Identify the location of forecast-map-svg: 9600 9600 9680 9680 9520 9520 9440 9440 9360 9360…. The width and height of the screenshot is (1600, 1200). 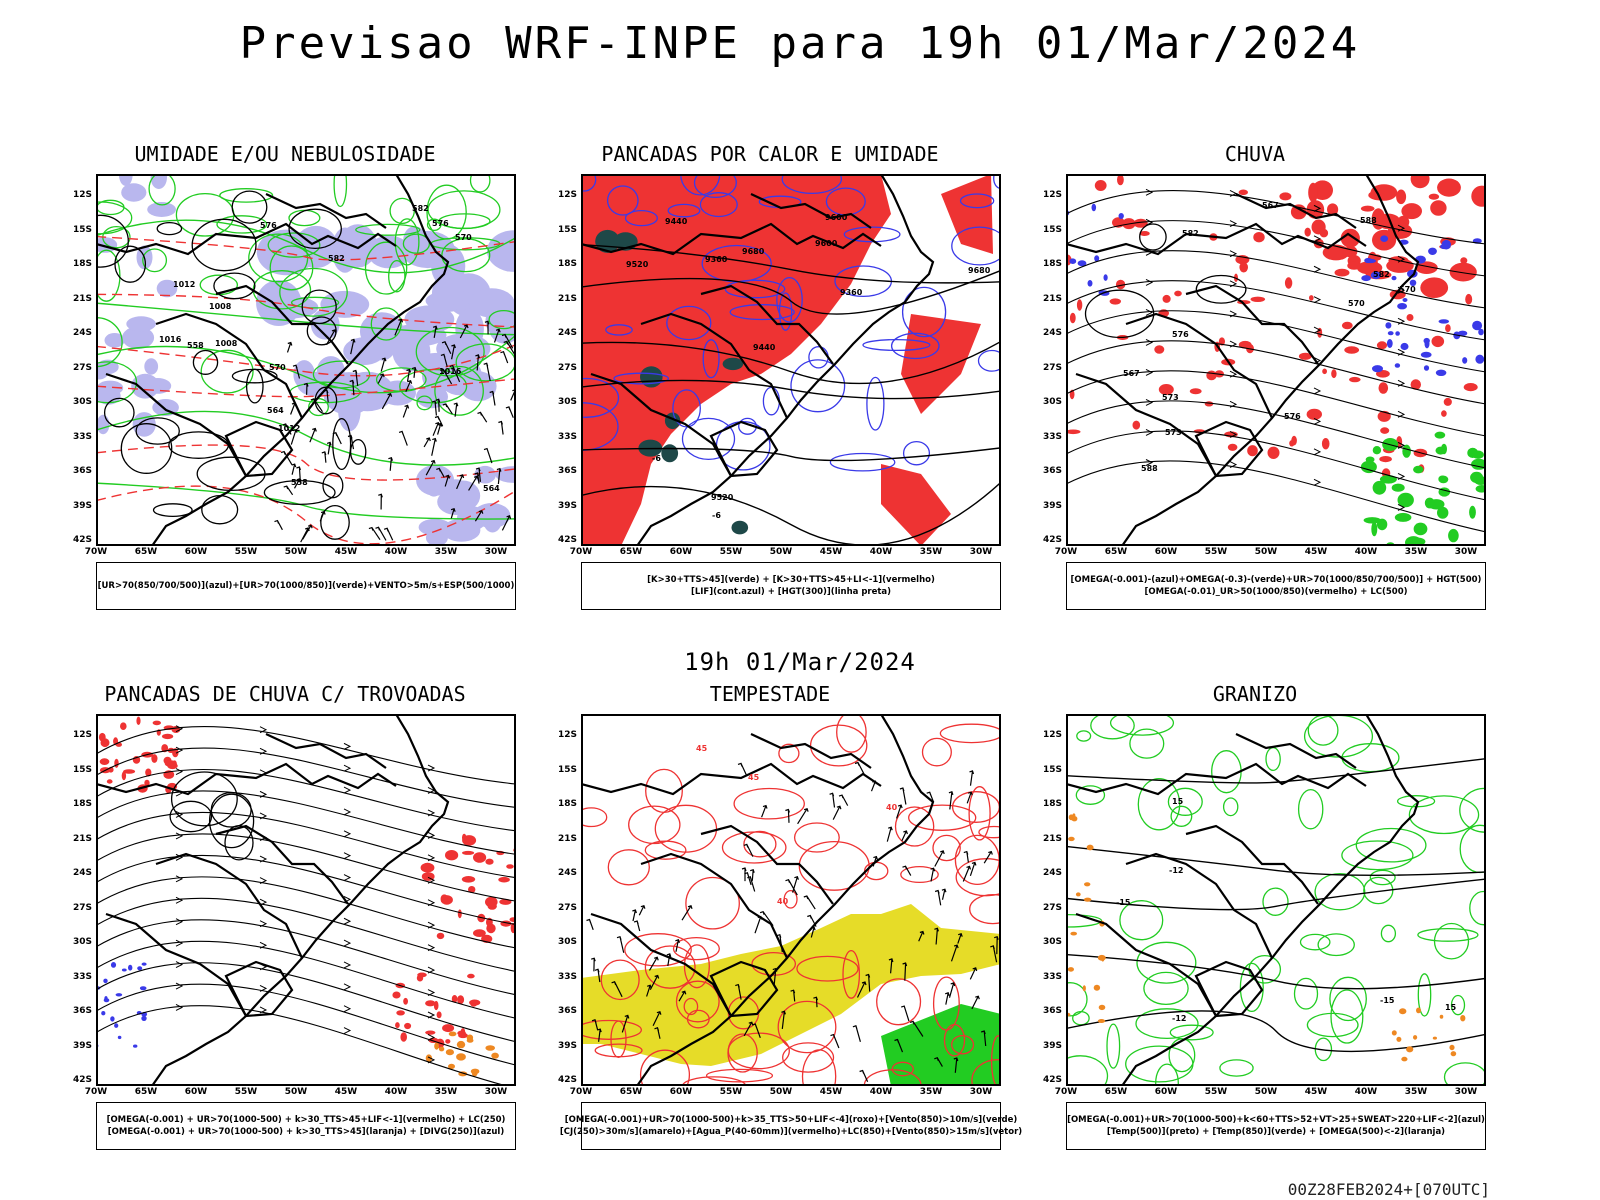
(791, 360).